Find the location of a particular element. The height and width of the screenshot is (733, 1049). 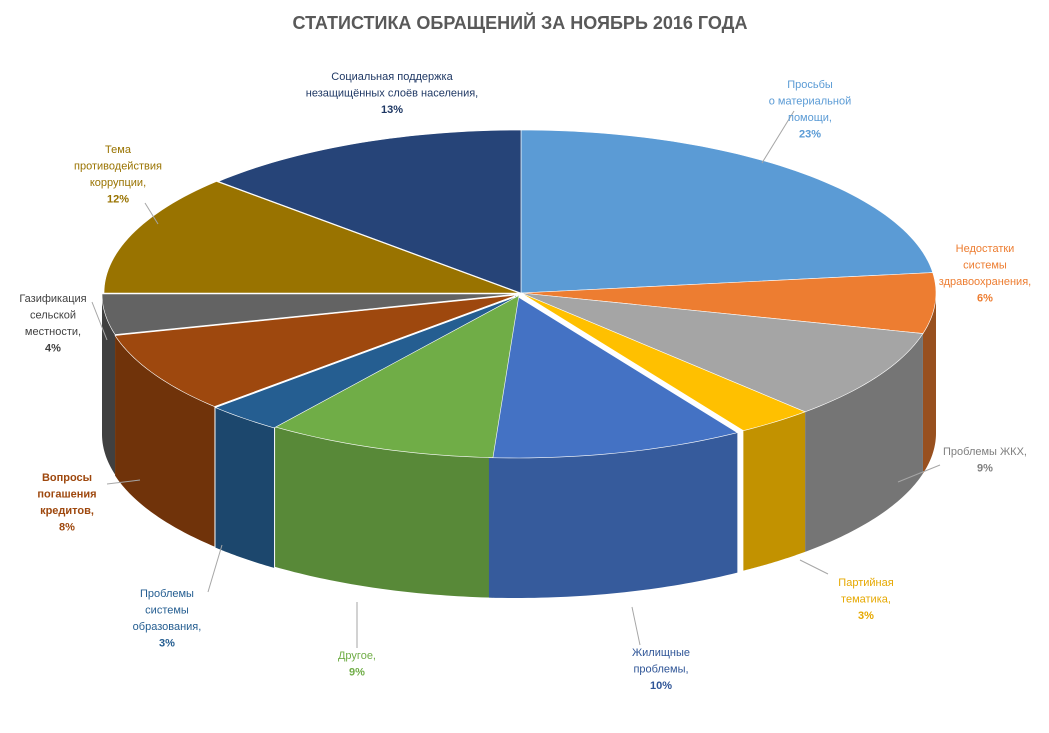

slice-label-line: о материальной is located at coordinates (810, 102).